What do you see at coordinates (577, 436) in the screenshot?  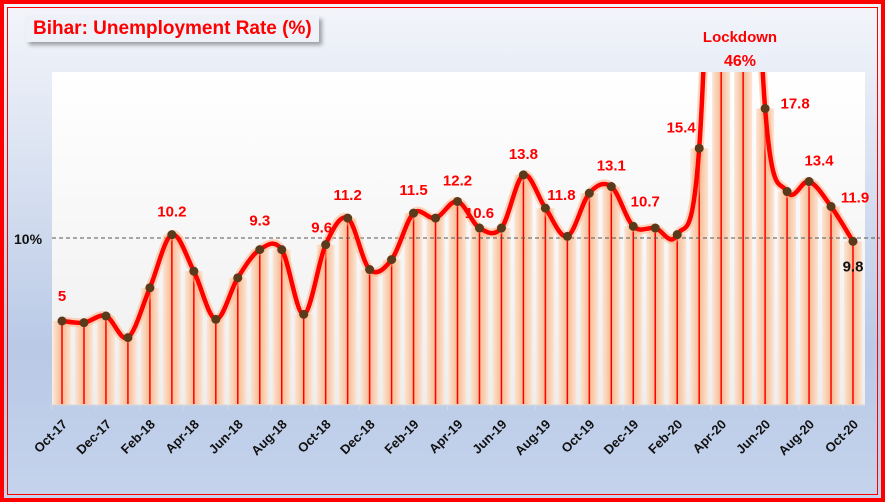 I see `x-tick-label: Oct-19` at bounding box center [577, 436].